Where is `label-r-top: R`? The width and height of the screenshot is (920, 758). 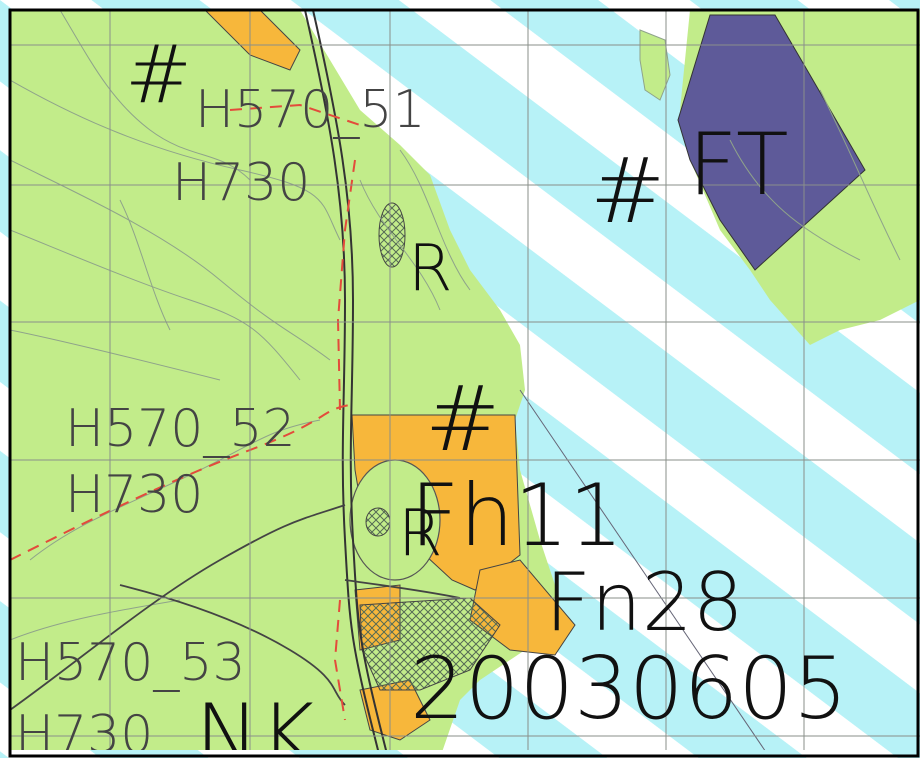 label-r-top: R is located at coordinates (430, 269).